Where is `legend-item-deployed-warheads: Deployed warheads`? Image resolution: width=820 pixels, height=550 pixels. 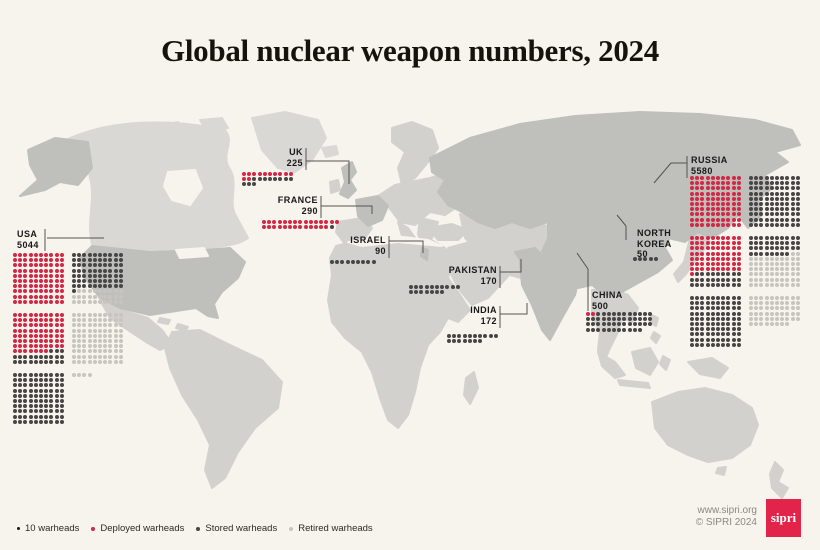
legend-item-deployed-warheads: Deployed warheads is located at coordinates (137, 528).